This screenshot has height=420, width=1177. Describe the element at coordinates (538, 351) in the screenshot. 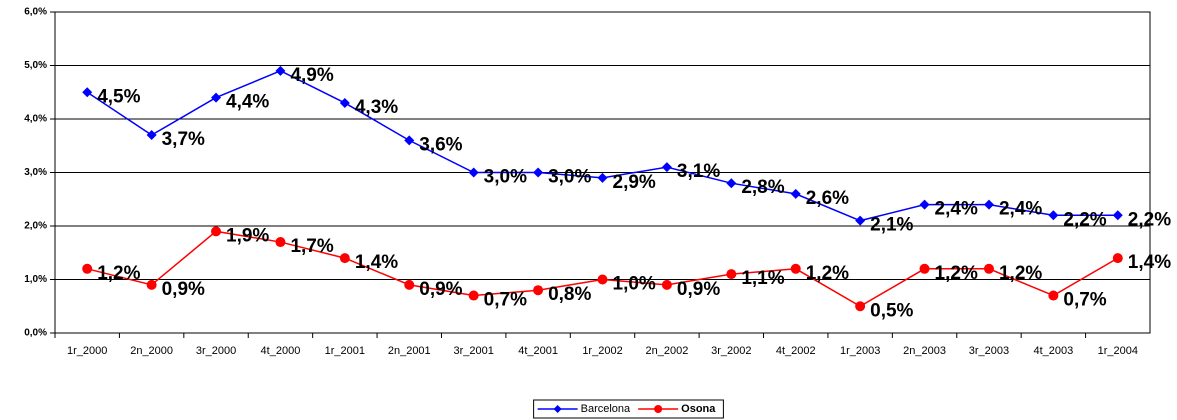

I see `x-tick-label: 4t_2001` at that location.